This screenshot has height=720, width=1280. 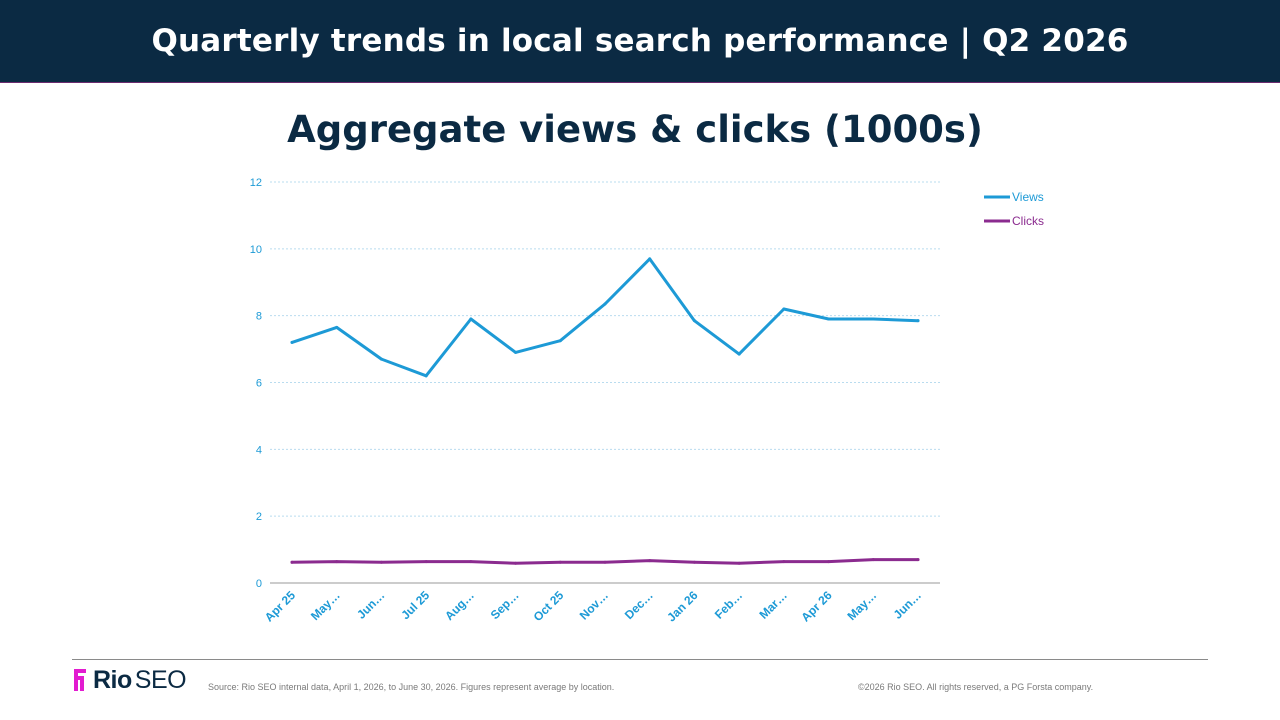 What do you see at coordinates (259, 317) in the screenshot?
I see `y-tick-label: 8` at bounding box center [259, 317].